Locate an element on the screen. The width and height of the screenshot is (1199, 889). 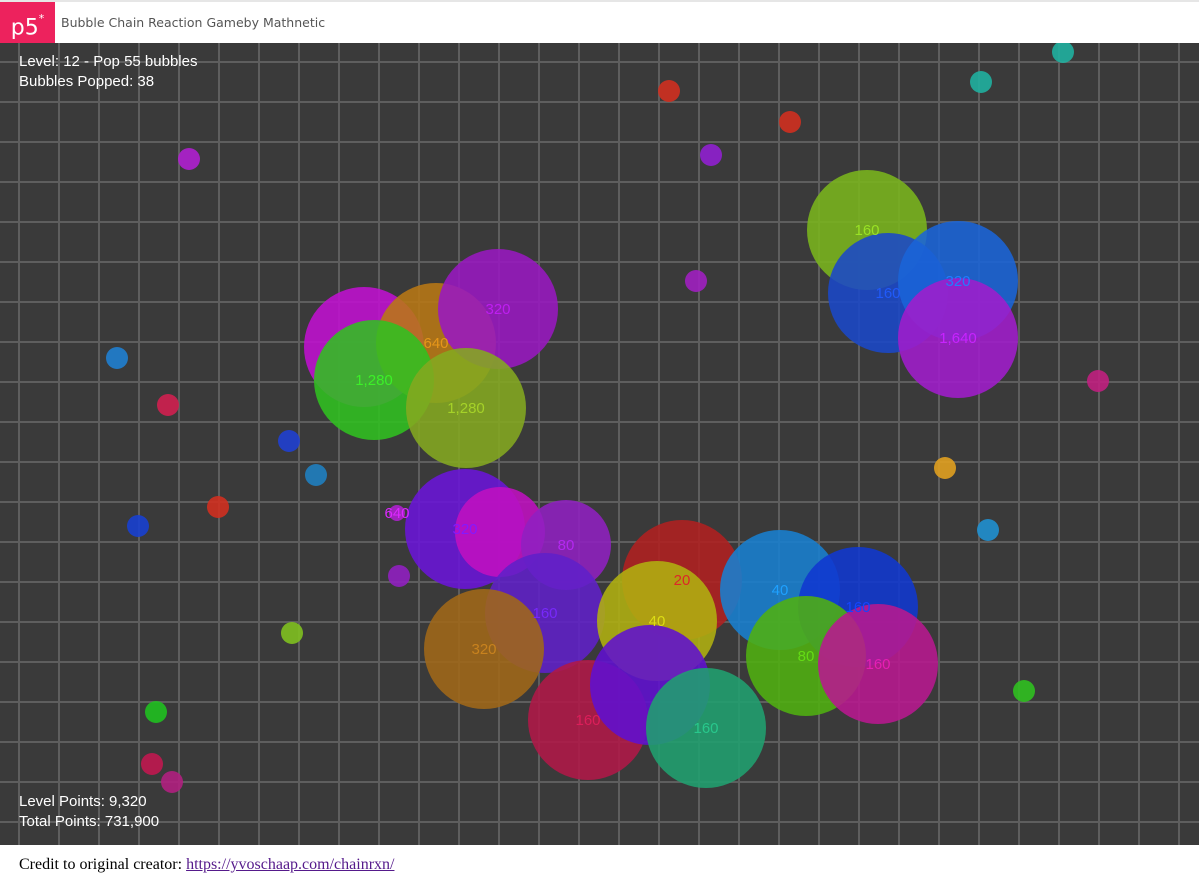
logo-mark: * is located at coordinates (41, 18).